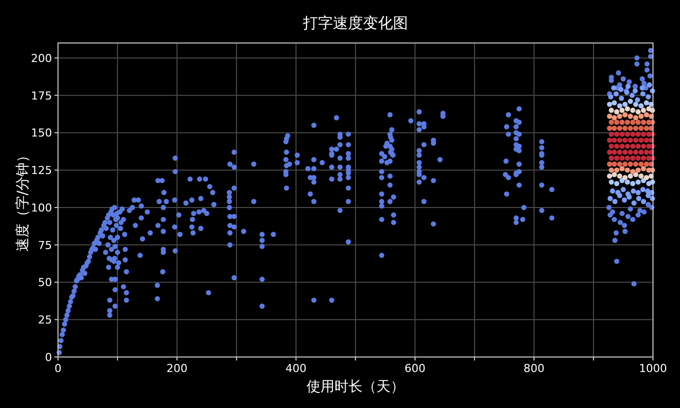  I want to click on x-tick-label: 1000, so click(653, 368).